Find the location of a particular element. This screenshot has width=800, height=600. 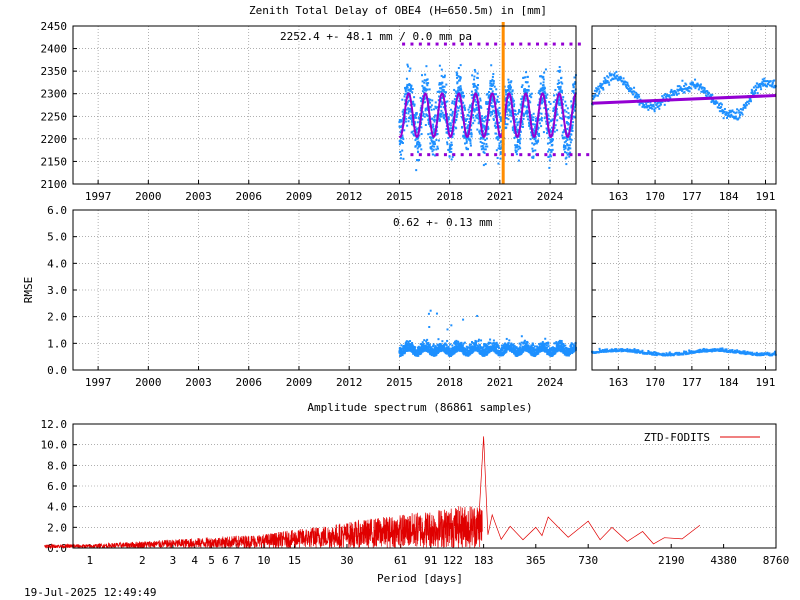

rmse-y-tick-label: 6.0 is located at coordinates (57, 210).